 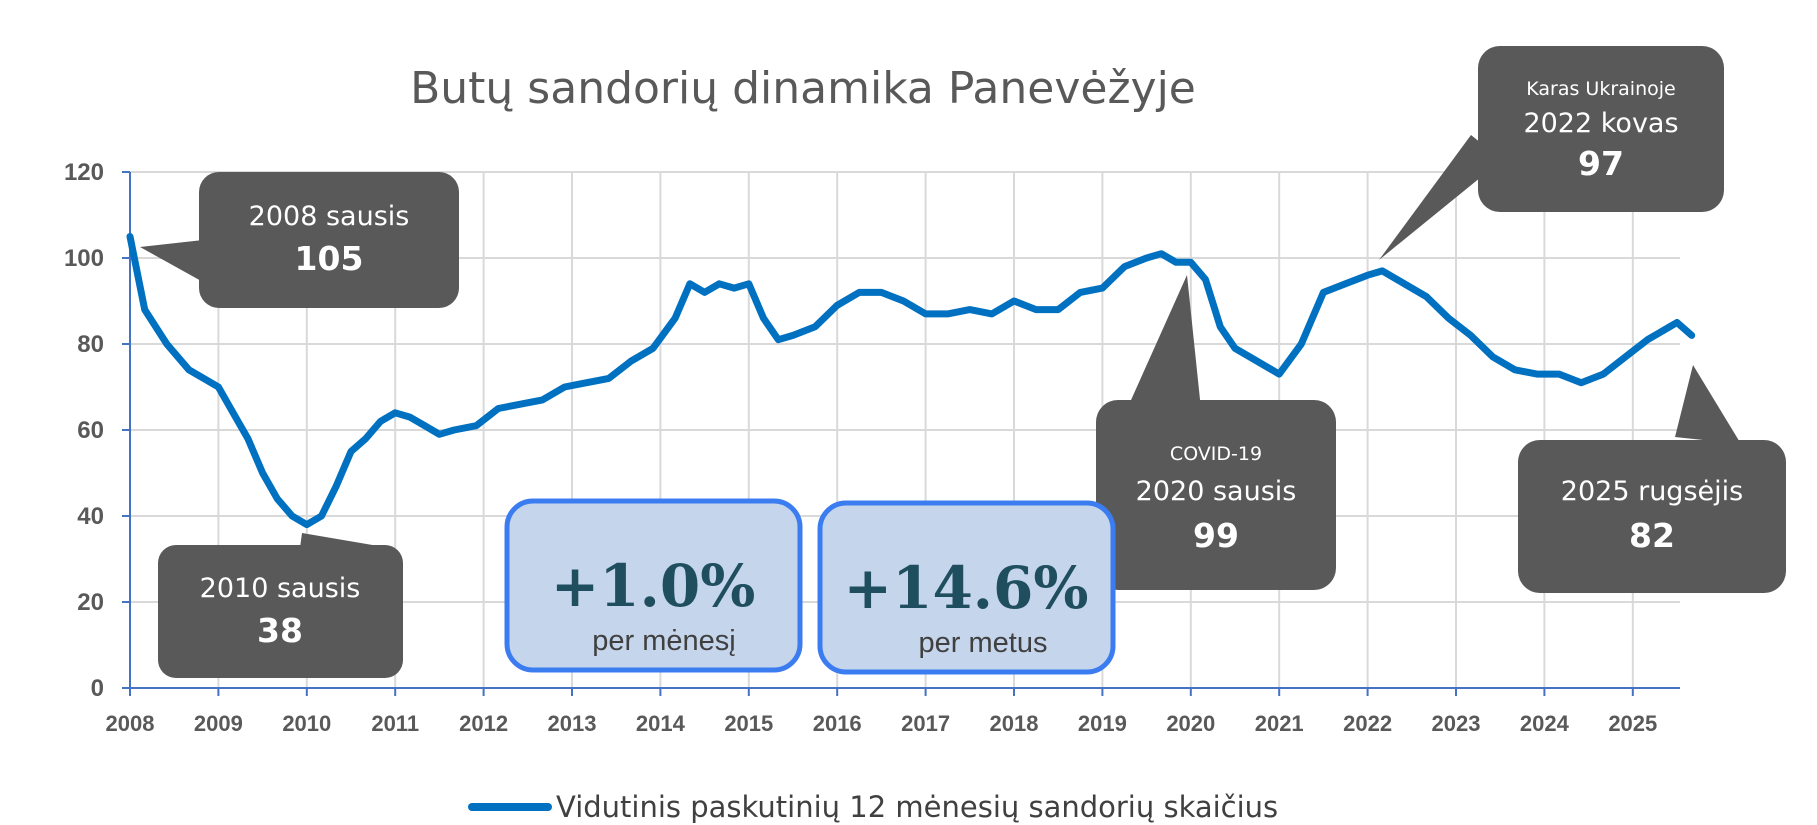 I want to click on stat-box-monthly: +1.0% per mėnesį, so click(x=653, y=585).